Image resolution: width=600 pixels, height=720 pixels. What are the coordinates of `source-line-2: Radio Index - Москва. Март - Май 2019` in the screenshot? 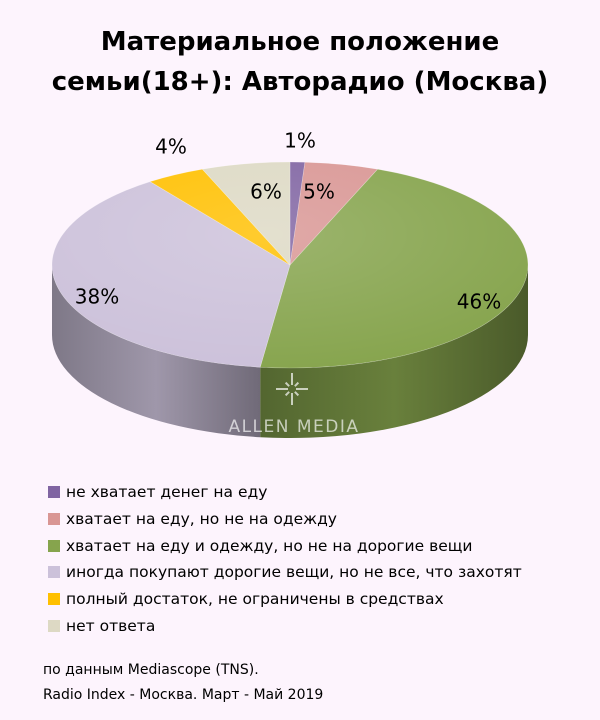 It's located at (183, 695).